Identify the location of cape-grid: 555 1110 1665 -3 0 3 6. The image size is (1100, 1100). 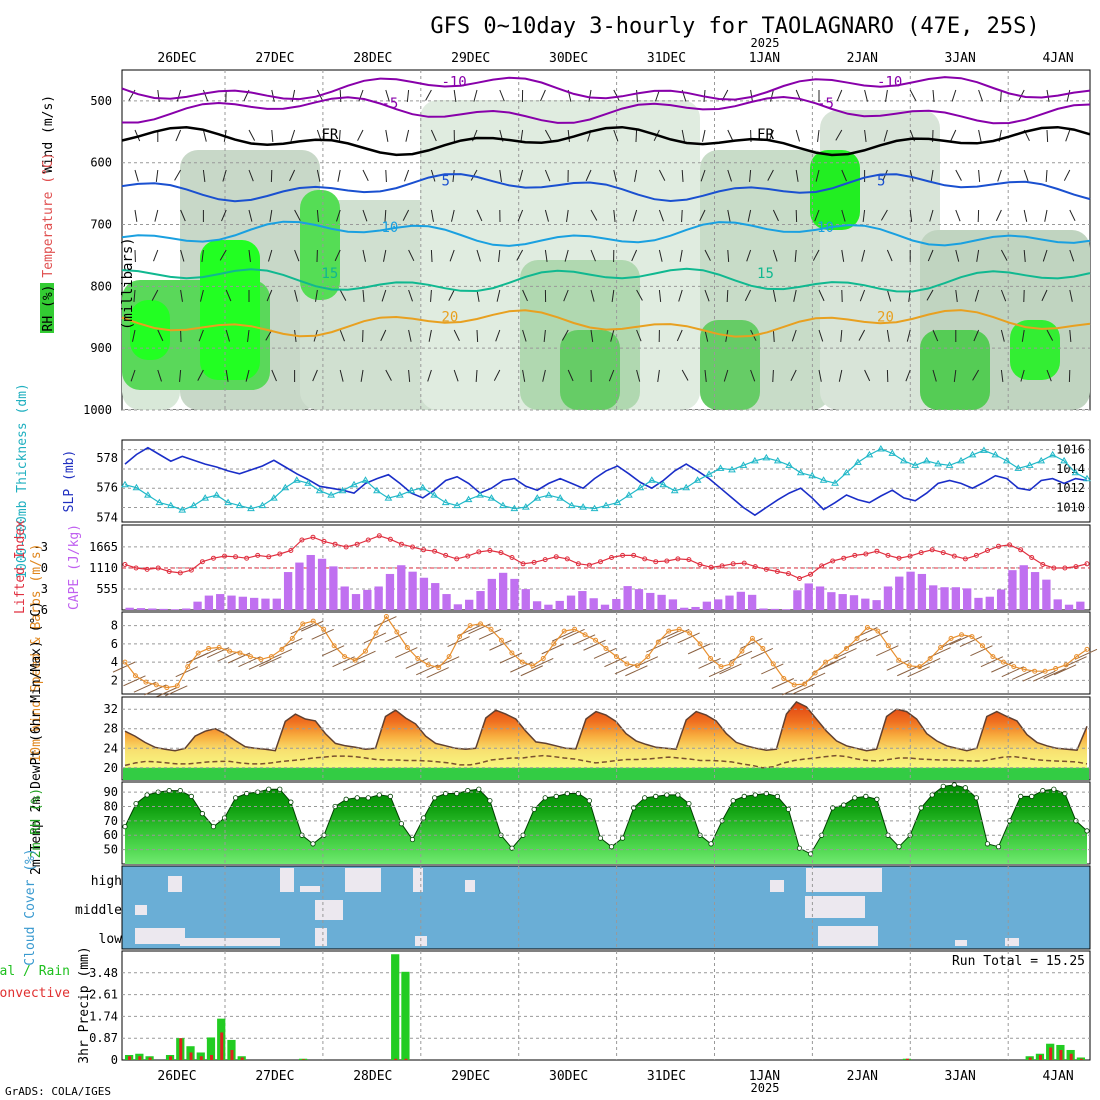
(562, 571).